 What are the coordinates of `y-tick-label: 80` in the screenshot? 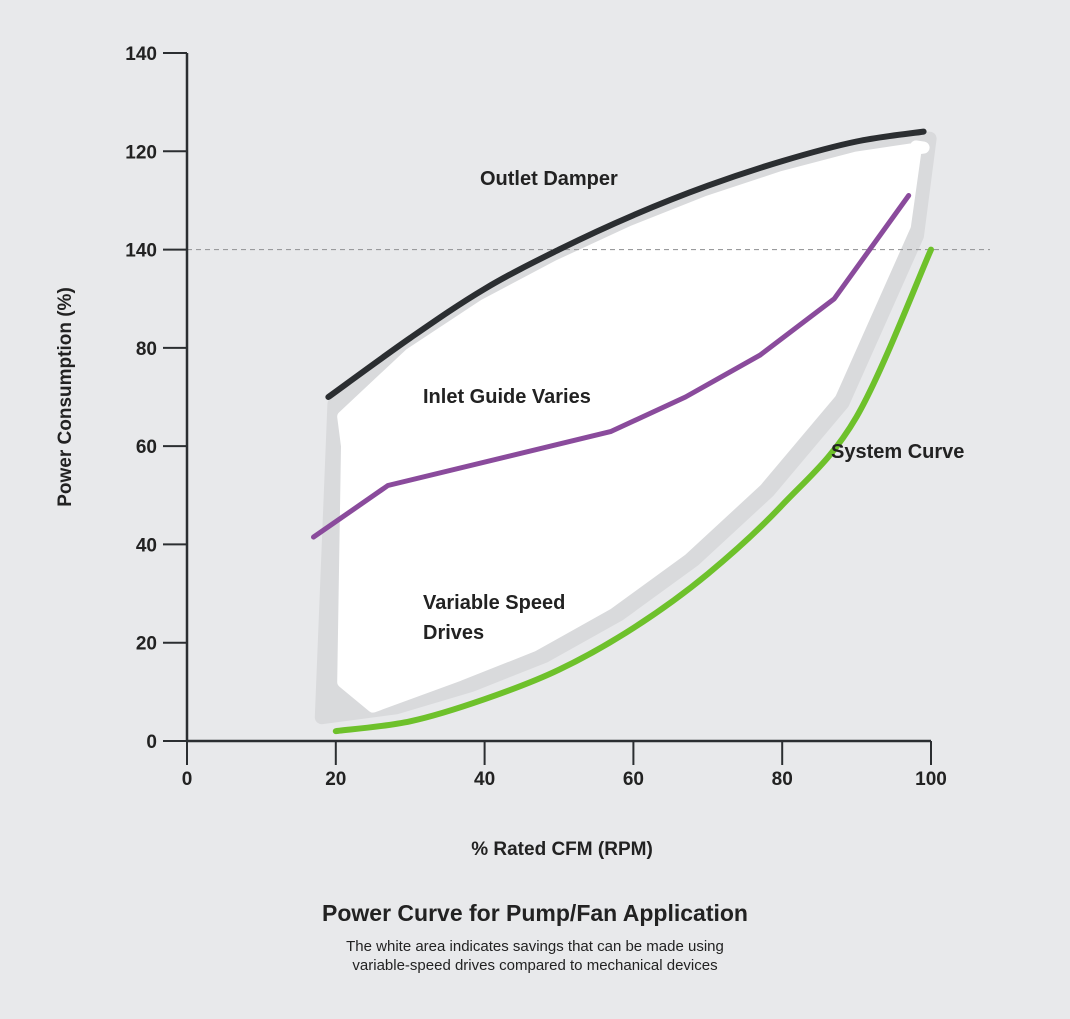 It's located at (146, 349).